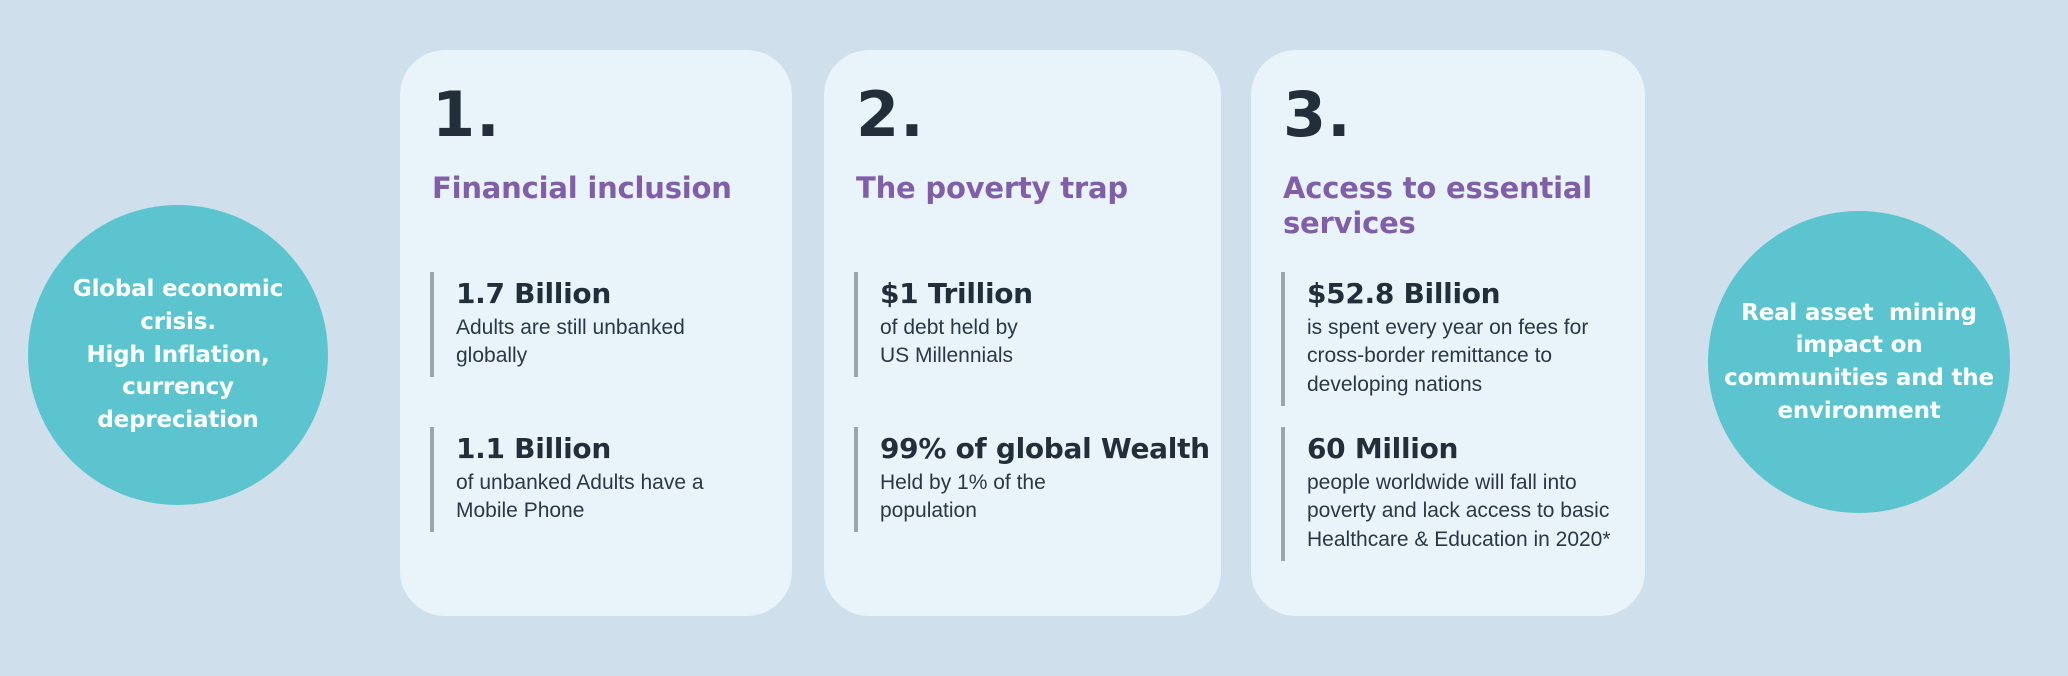 The width and height of the screenshot is (2068, 676). Describe the element at coordinates (1404, 293) in the screenshot. I see `stat-value: $52.8 Billion` at that location.